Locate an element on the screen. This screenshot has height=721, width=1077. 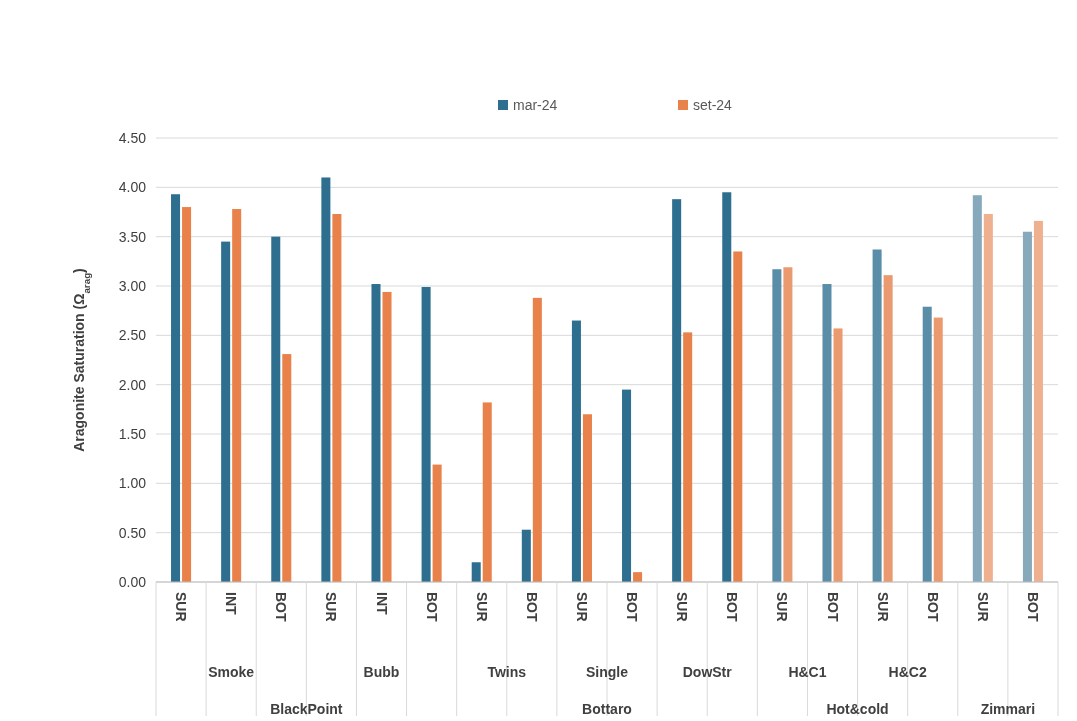
y-tick-label: 1.50 is located at coordinates (132, 433).